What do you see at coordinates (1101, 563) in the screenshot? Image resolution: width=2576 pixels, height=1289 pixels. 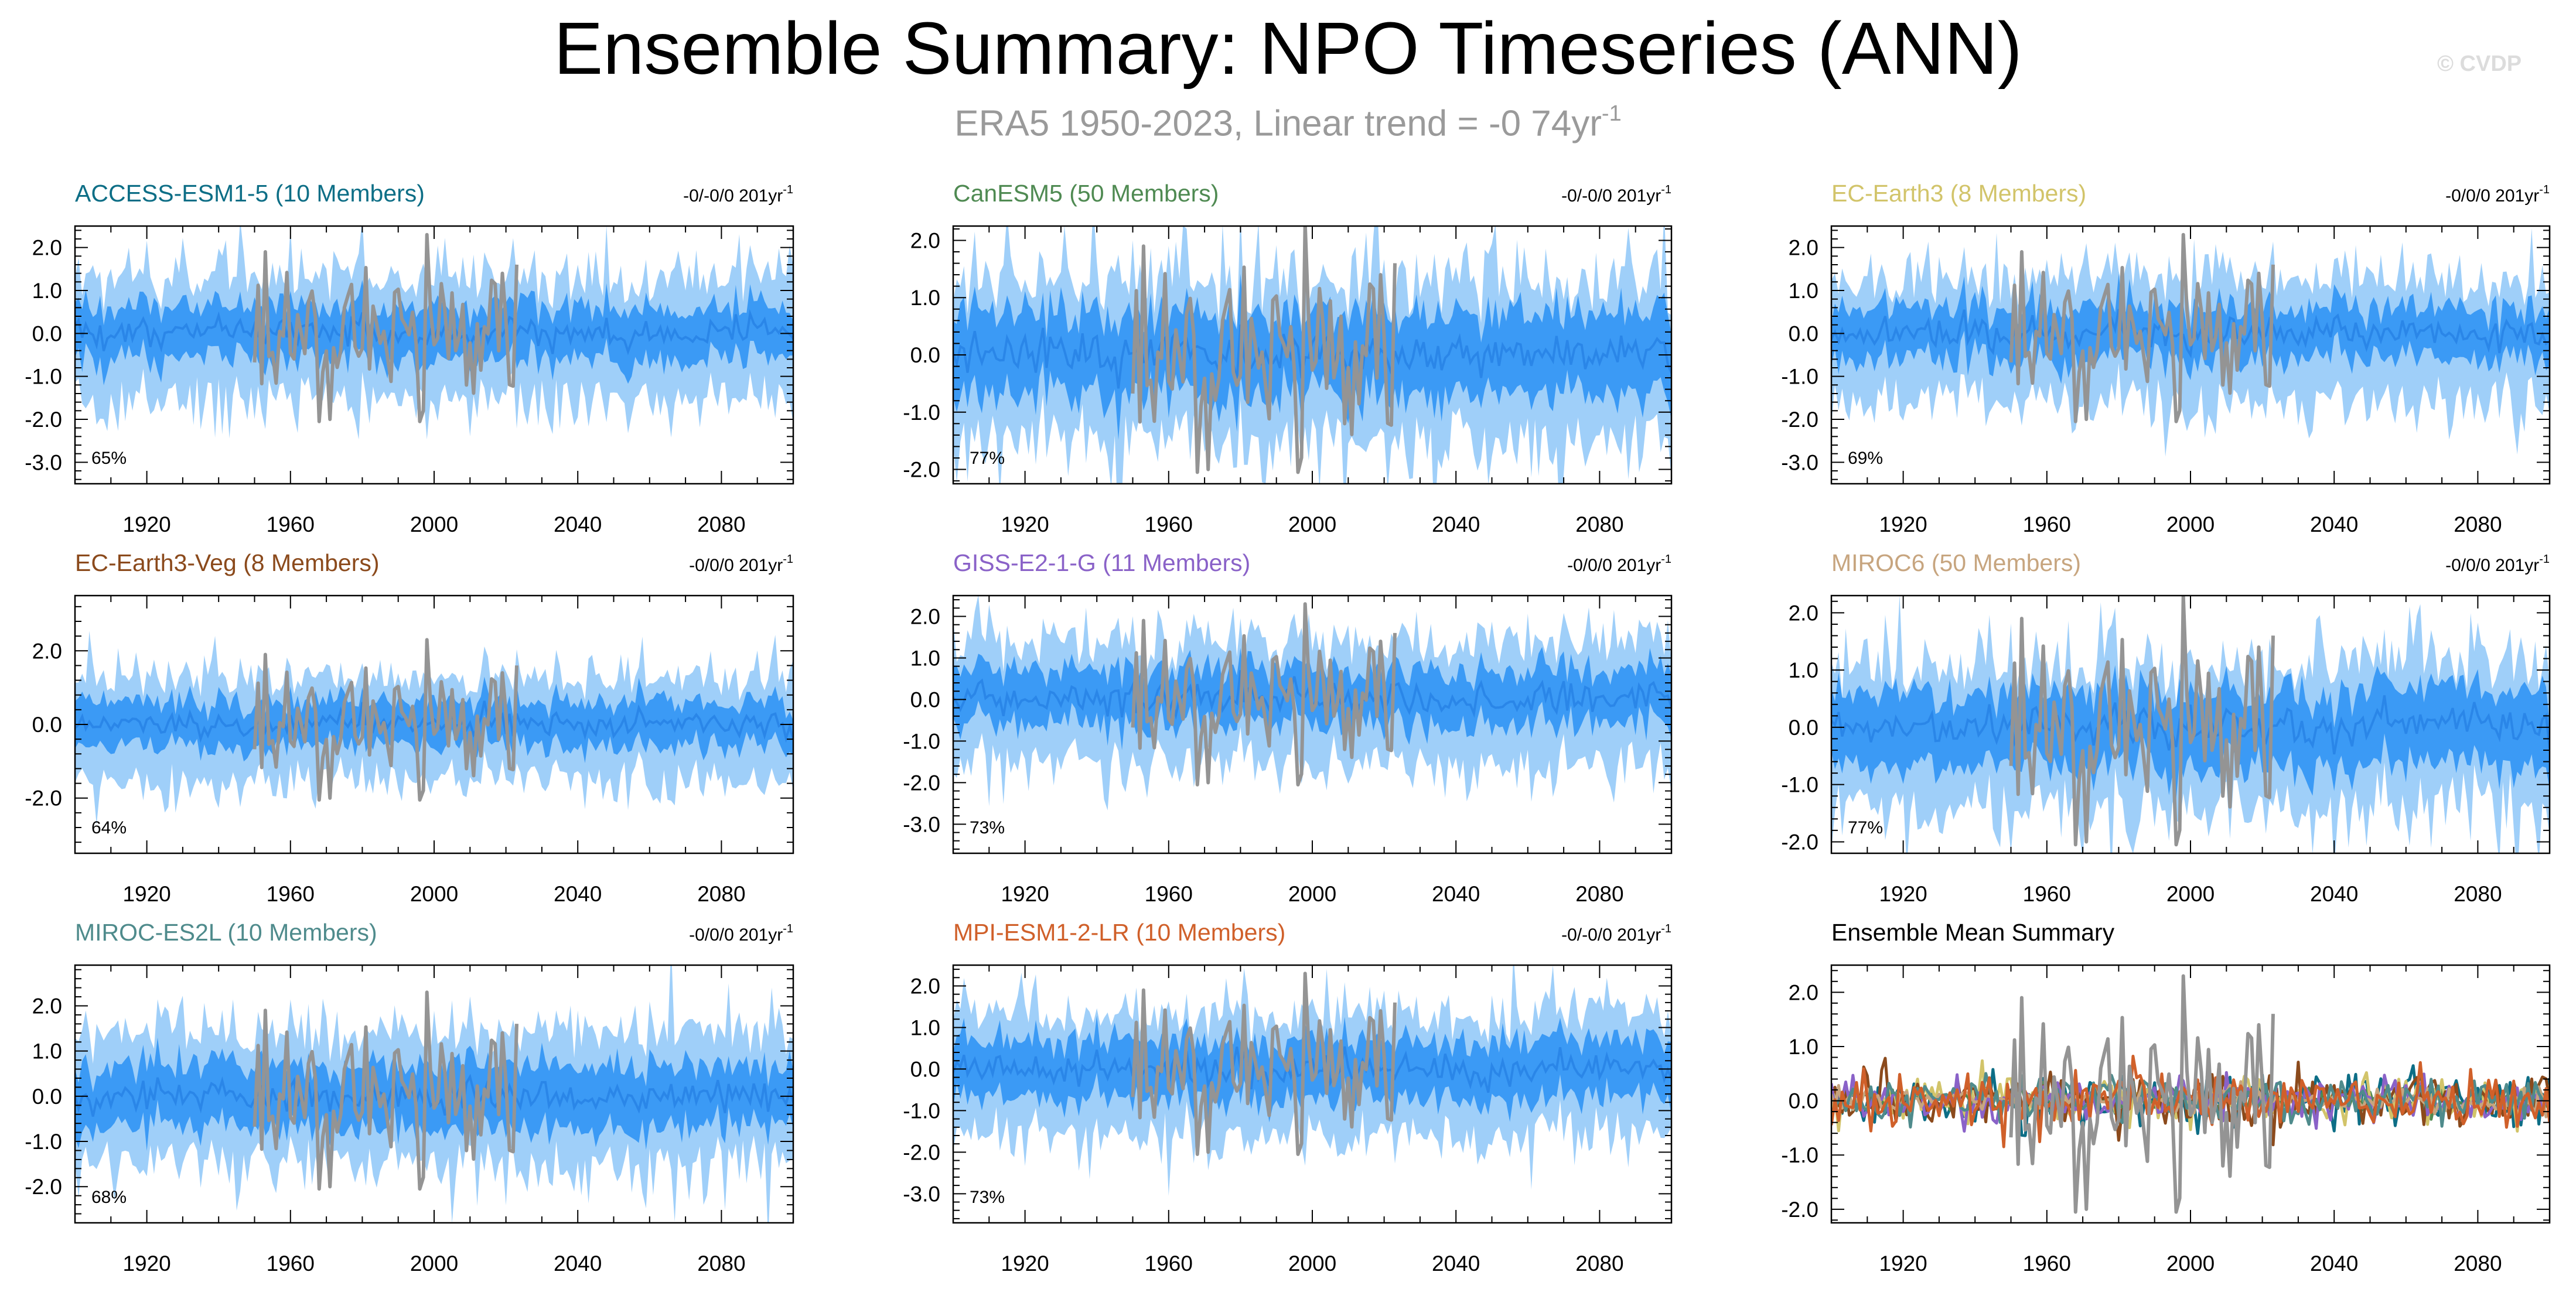 I see `panel-title: GISS-E2-1-G (11 Members)` at bounding box center [1101, 563].